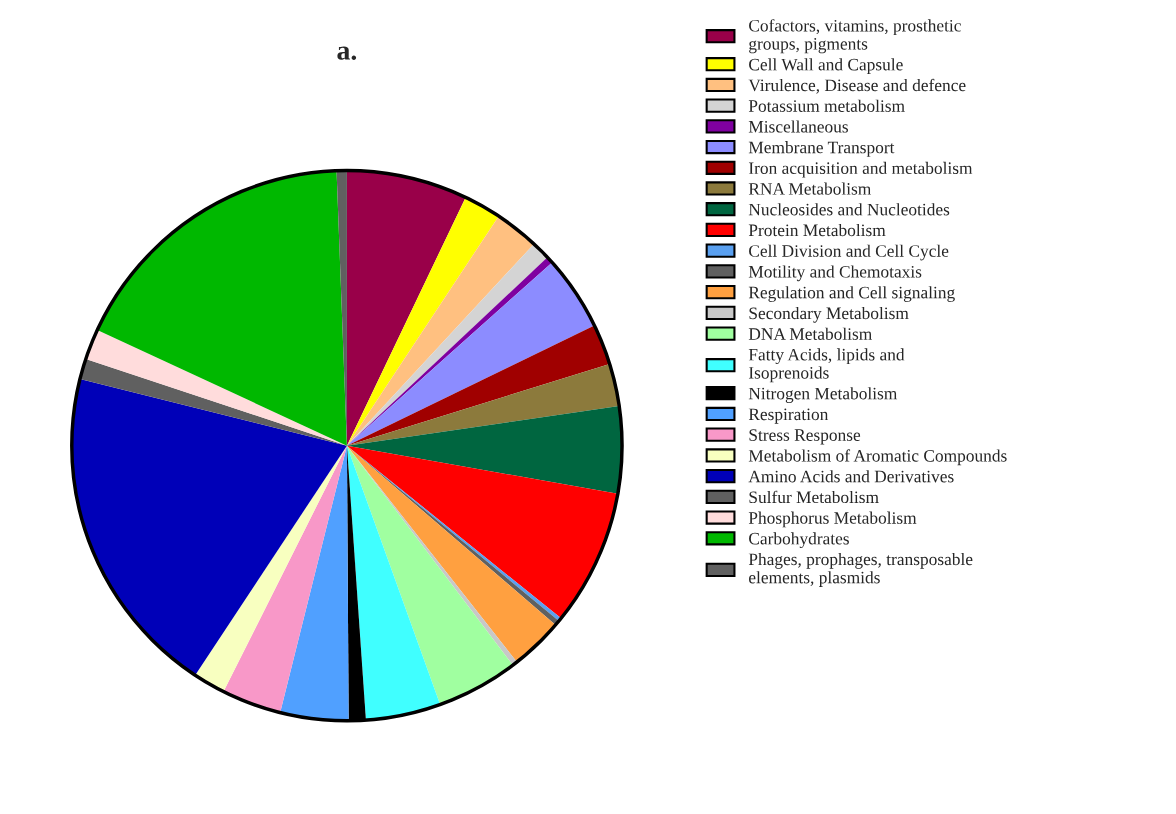 This screenshot has width=1176, height=814. I want to click on legend-label: Carbohydrates, so click(799, 540).